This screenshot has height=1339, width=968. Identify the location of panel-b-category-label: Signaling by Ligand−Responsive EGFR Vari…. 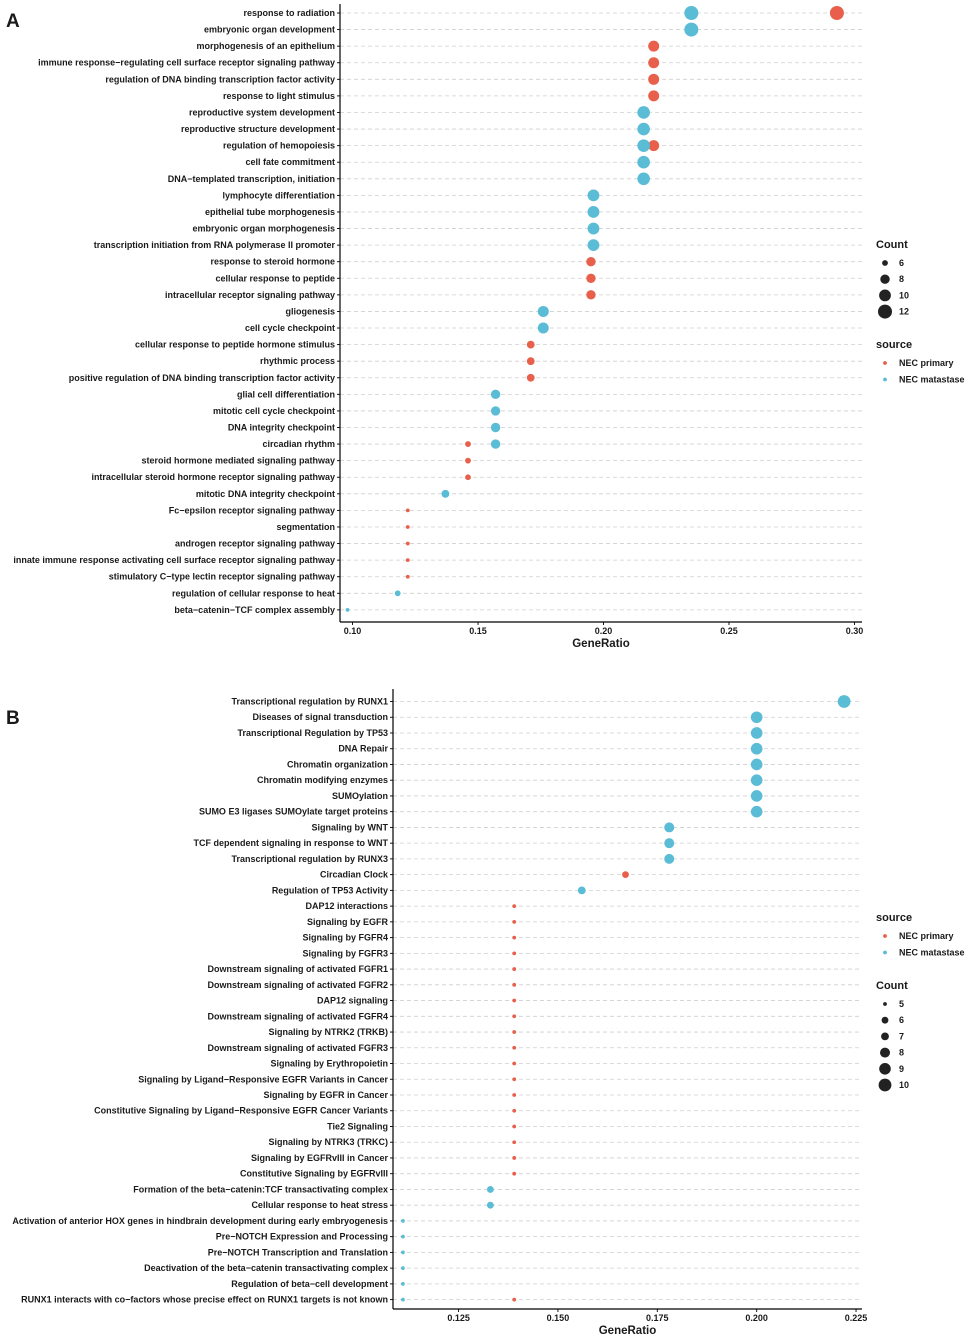
(263, 1079).